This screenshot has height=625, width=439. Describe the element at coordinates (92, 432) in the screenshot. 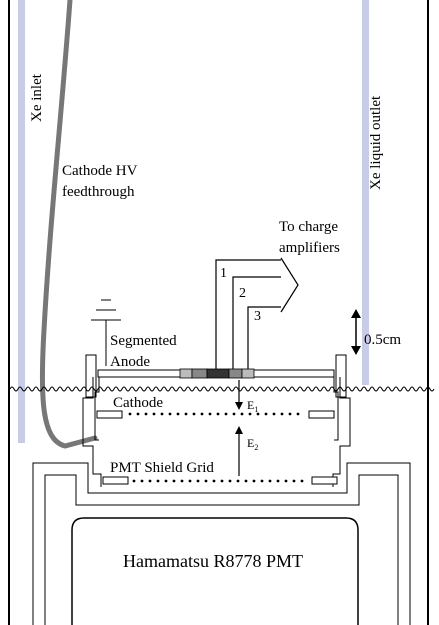

I see `inner-frame-left` at that location.